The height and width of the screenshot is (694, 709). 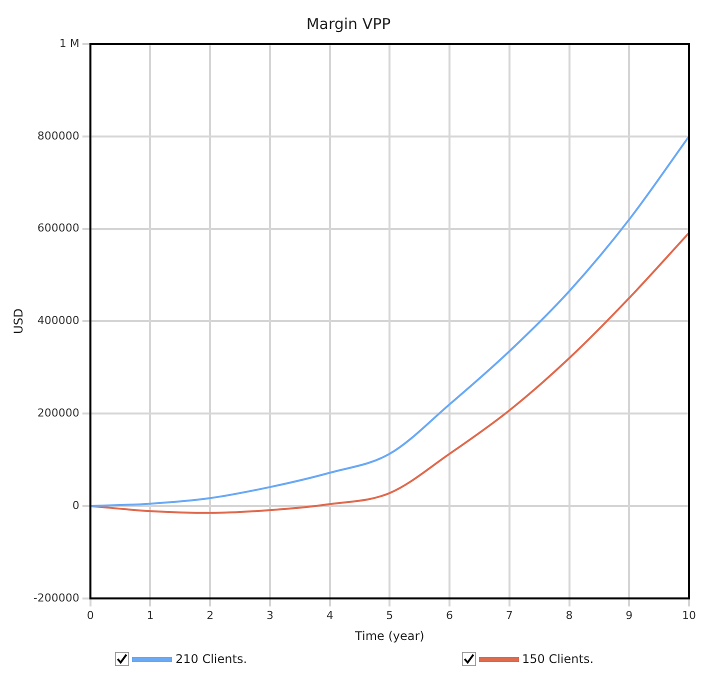 I want to click on x-tick-label: 0, so click(x=90, y=615).